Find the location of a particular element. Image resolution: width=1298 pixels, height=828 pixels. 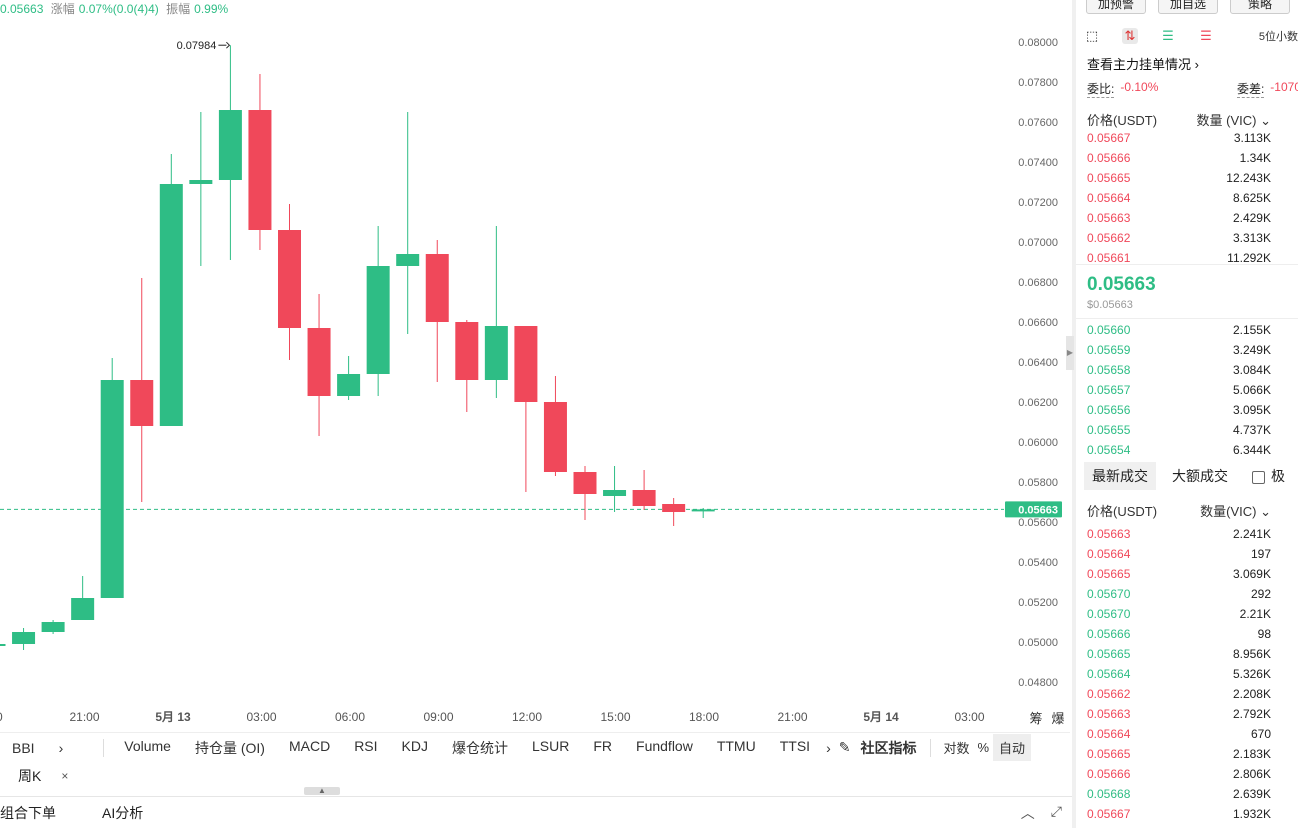

period-selector: 周K × is located at coordinates (43, 776).